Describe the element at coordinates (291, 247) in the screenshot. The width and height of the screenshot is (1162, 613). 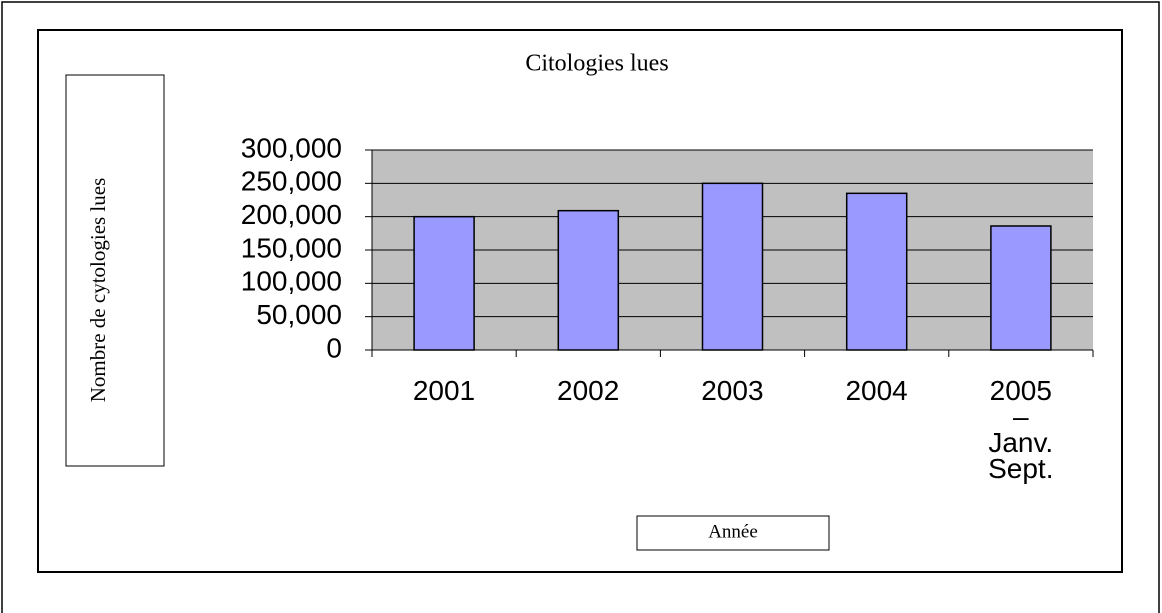
I see `y-tick-label: 150,000` at that location.